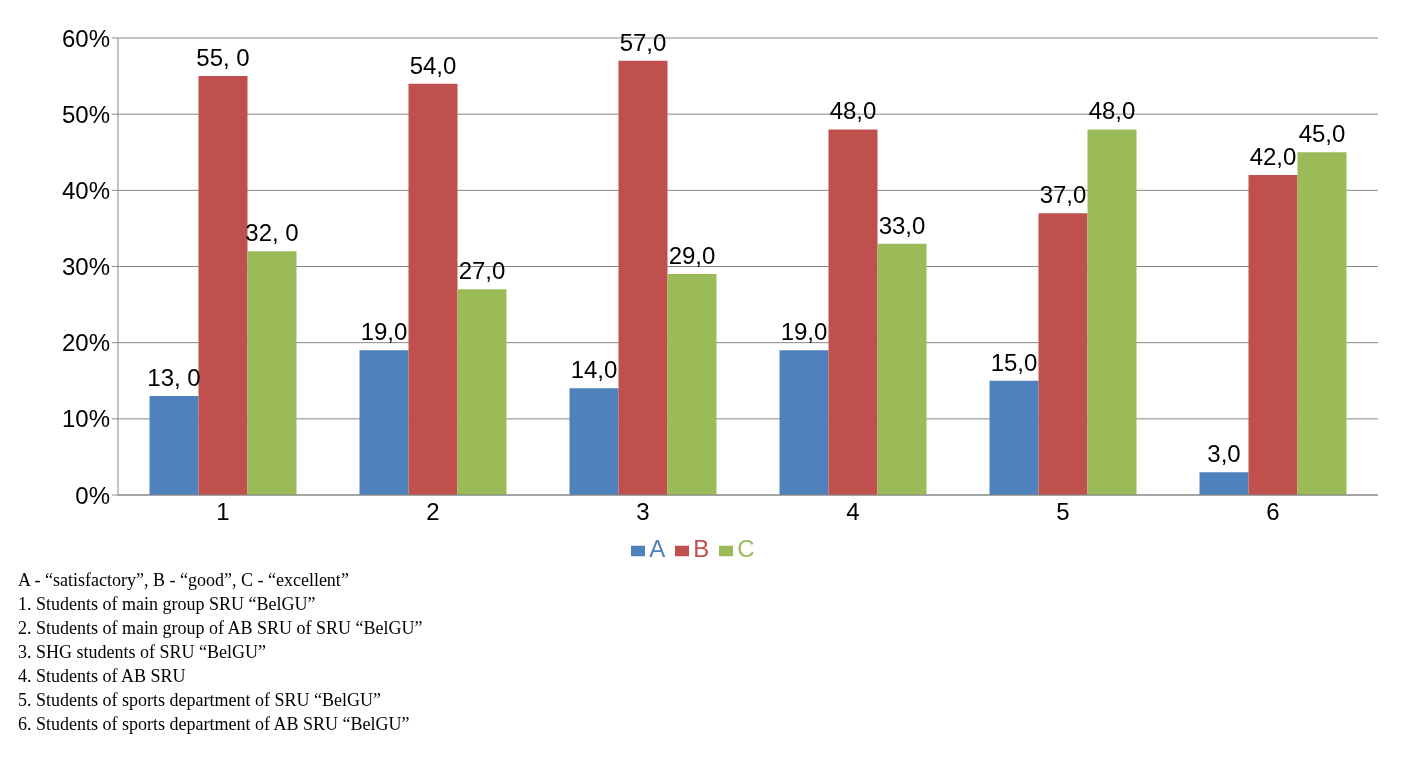 This screenshot has height=765, width=1408. Describe the element at coordinates (92, 495) in the screenshot. I see `y-tick-label: 0%` at that location.